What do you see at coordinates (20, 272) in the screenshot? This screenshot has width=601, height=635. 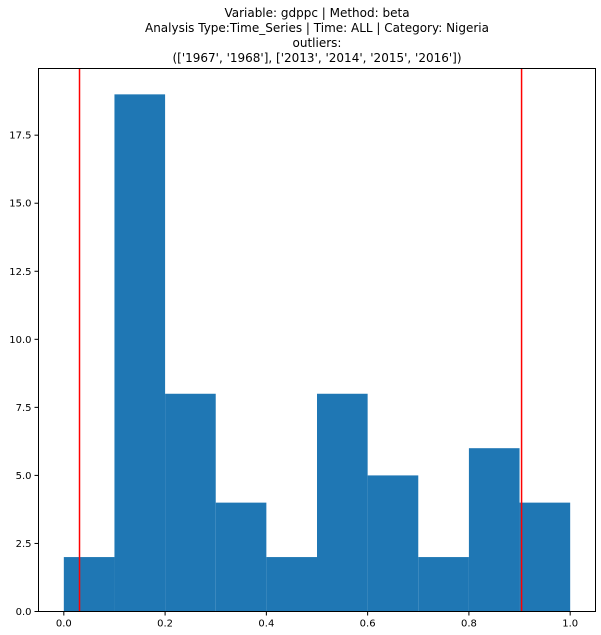 I see `y-tick-label: 12.5` at bounding box center [20, 272].